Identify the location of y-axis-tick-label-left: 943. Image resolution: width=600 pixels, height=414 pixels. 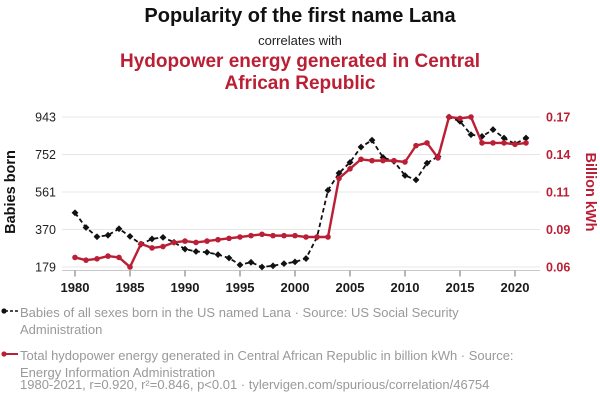
(45, 118).